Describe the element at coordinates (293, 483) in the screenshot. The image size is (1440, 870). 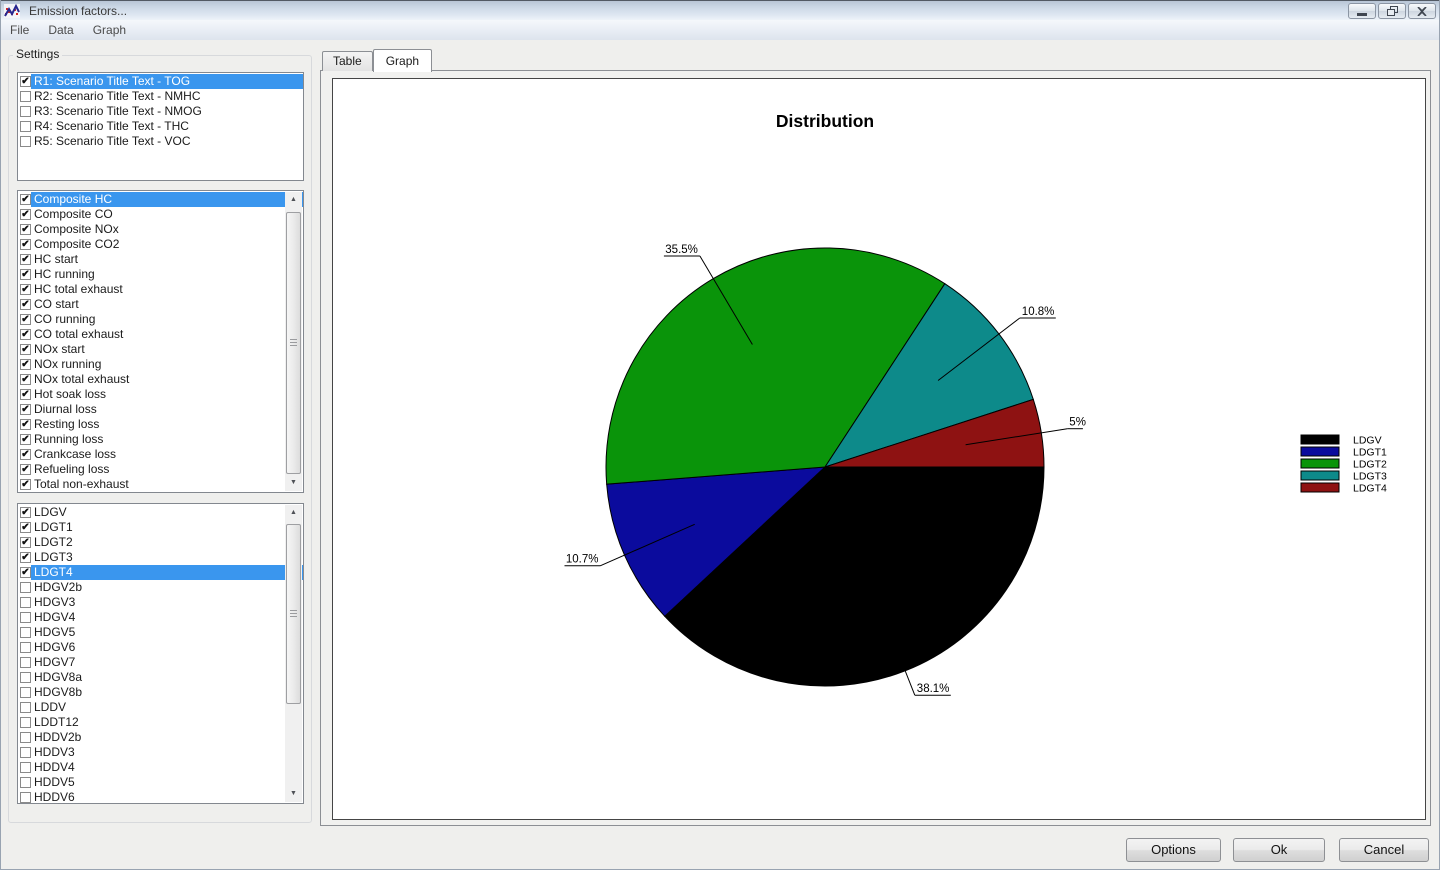
I see `scroll-down-icon: ▼` at that location.